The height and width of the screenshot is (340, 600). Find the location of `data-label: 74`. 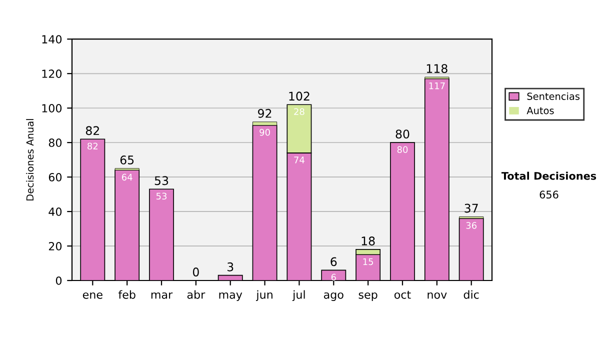

data-label: 74 is located at coordinates (299, 160).